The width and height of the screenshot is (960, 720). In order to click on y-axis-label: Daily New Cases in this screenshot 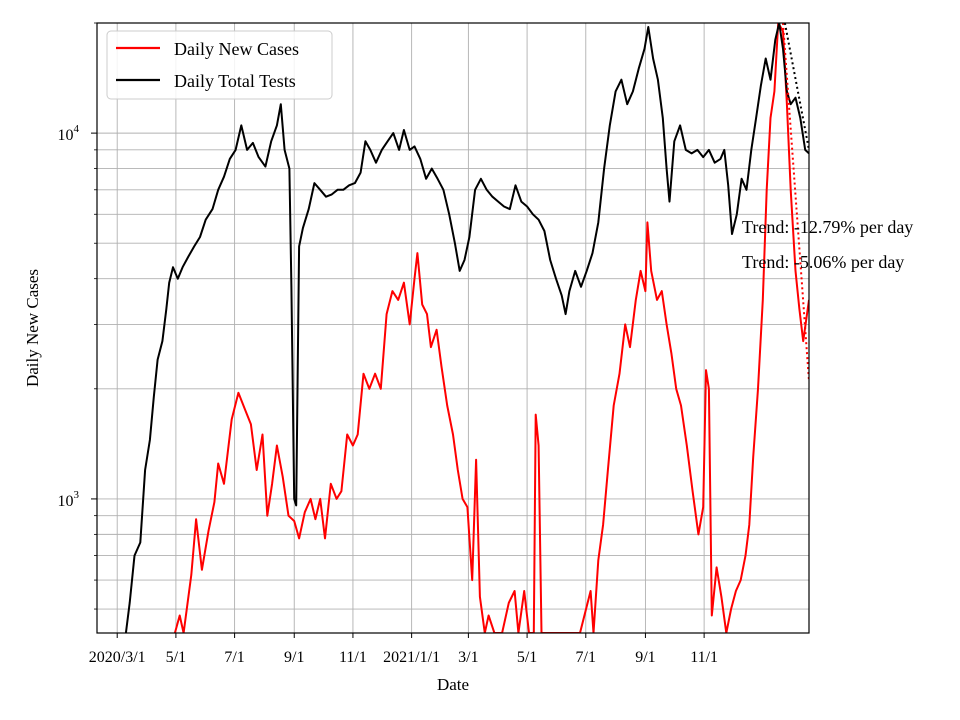, I will do `click(32, 328)`.